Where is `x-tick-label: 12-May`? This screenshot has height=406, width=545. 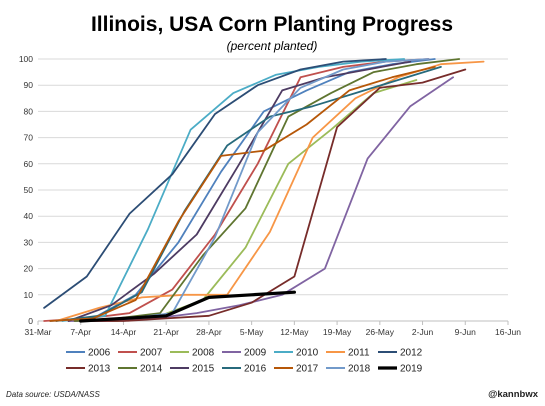 x-tick-label: 12-May is located at coordinates (294, 332).